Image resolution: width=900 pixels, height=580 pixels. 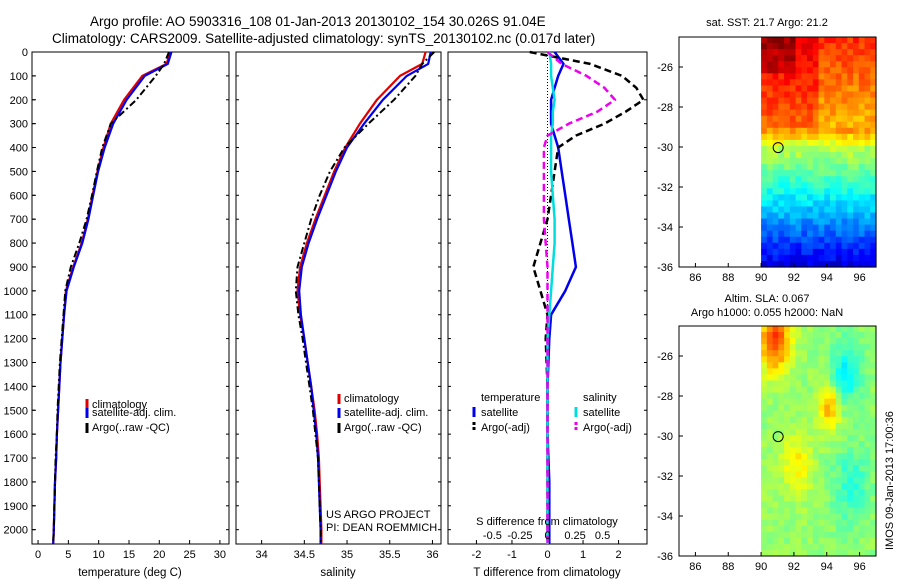 I want to click on depth-tick-label: 1400, so click(x=16, y=387).